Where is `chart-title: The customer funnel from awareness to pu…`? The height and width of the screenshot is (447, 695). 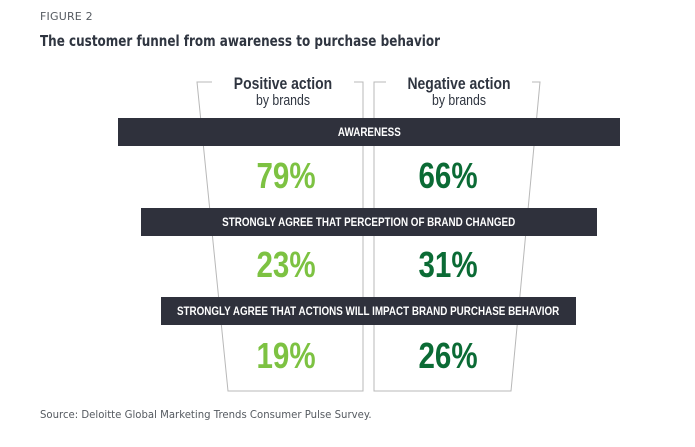
chart-title: The customer funnel from awareness to pu… is located at coordinates (240, 41).